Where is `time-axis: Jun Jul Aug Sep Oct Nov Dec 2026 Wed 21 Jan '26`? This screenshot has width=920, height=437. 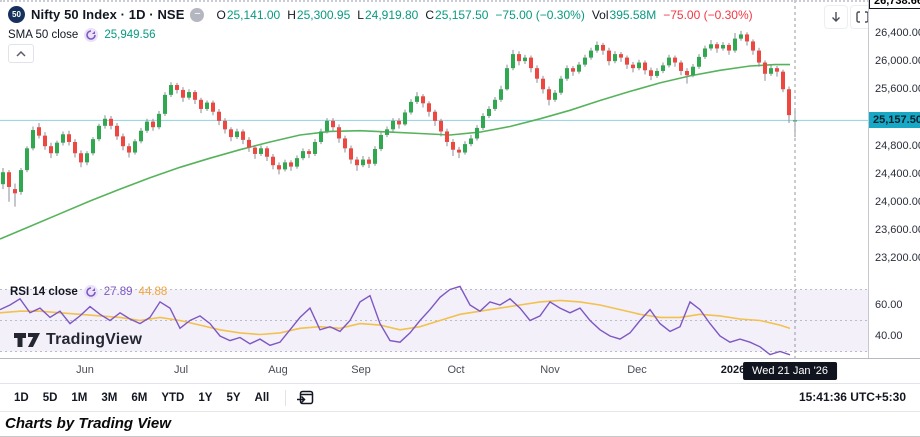
time-axis: Jun Jul Aug Sep Oct Nov Dec 2026 Wed 21 Jan '26 is located at coordinates (460, 371).